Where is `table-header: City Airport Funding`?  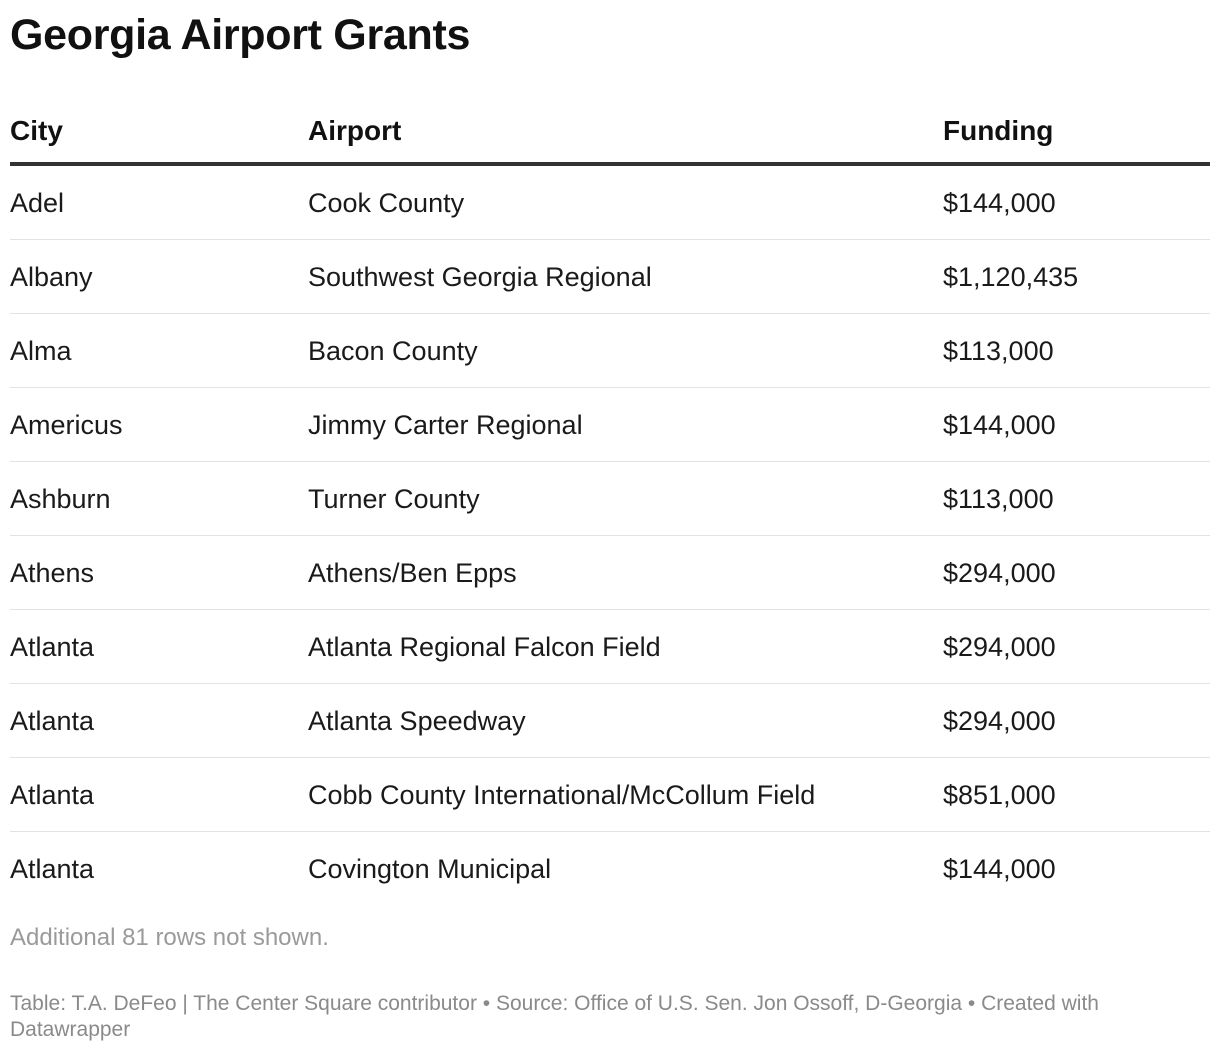 table-header: City Airport Funding is located at coordinates (610, 141).